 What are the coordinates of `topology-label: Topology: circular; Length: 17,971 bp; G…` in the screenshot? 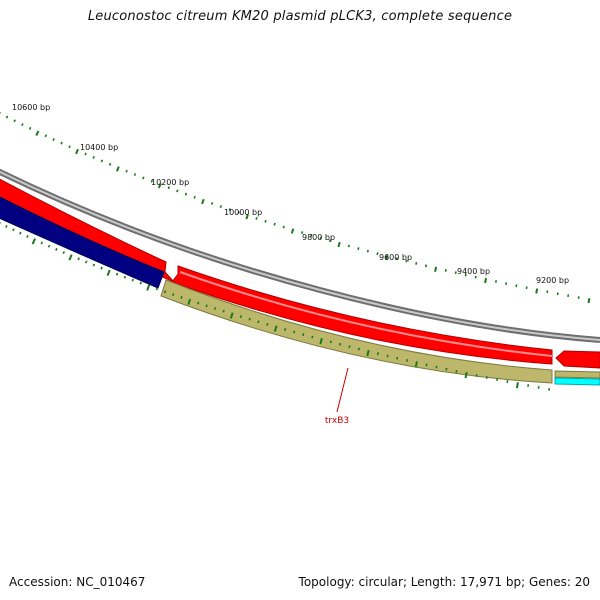 It's located at (444, 582).